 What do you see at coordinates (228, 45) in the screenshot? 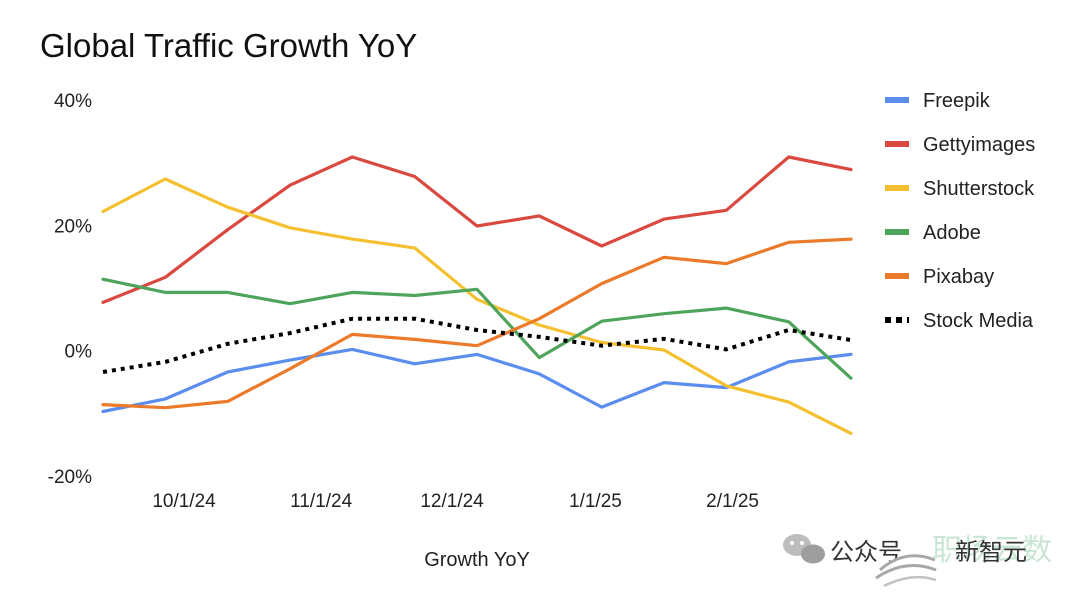
I see `chart-title: Global Traffic Growth YoY` at bounding box center [228, 45].